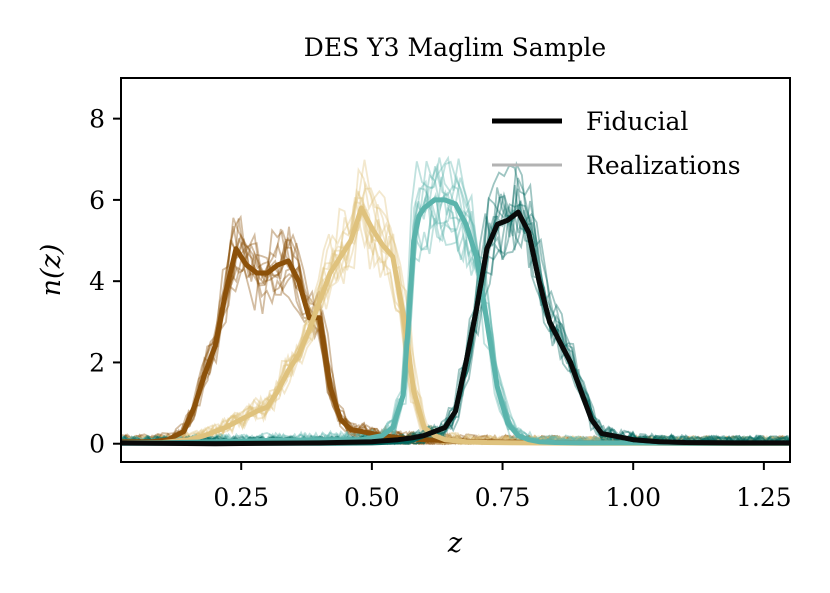 This screenshot has height=593, width=830. What do you see at coordinates (97, 281) in the screenshot?
I see `y-tick-label: 4` at bounding box center [97, 281].